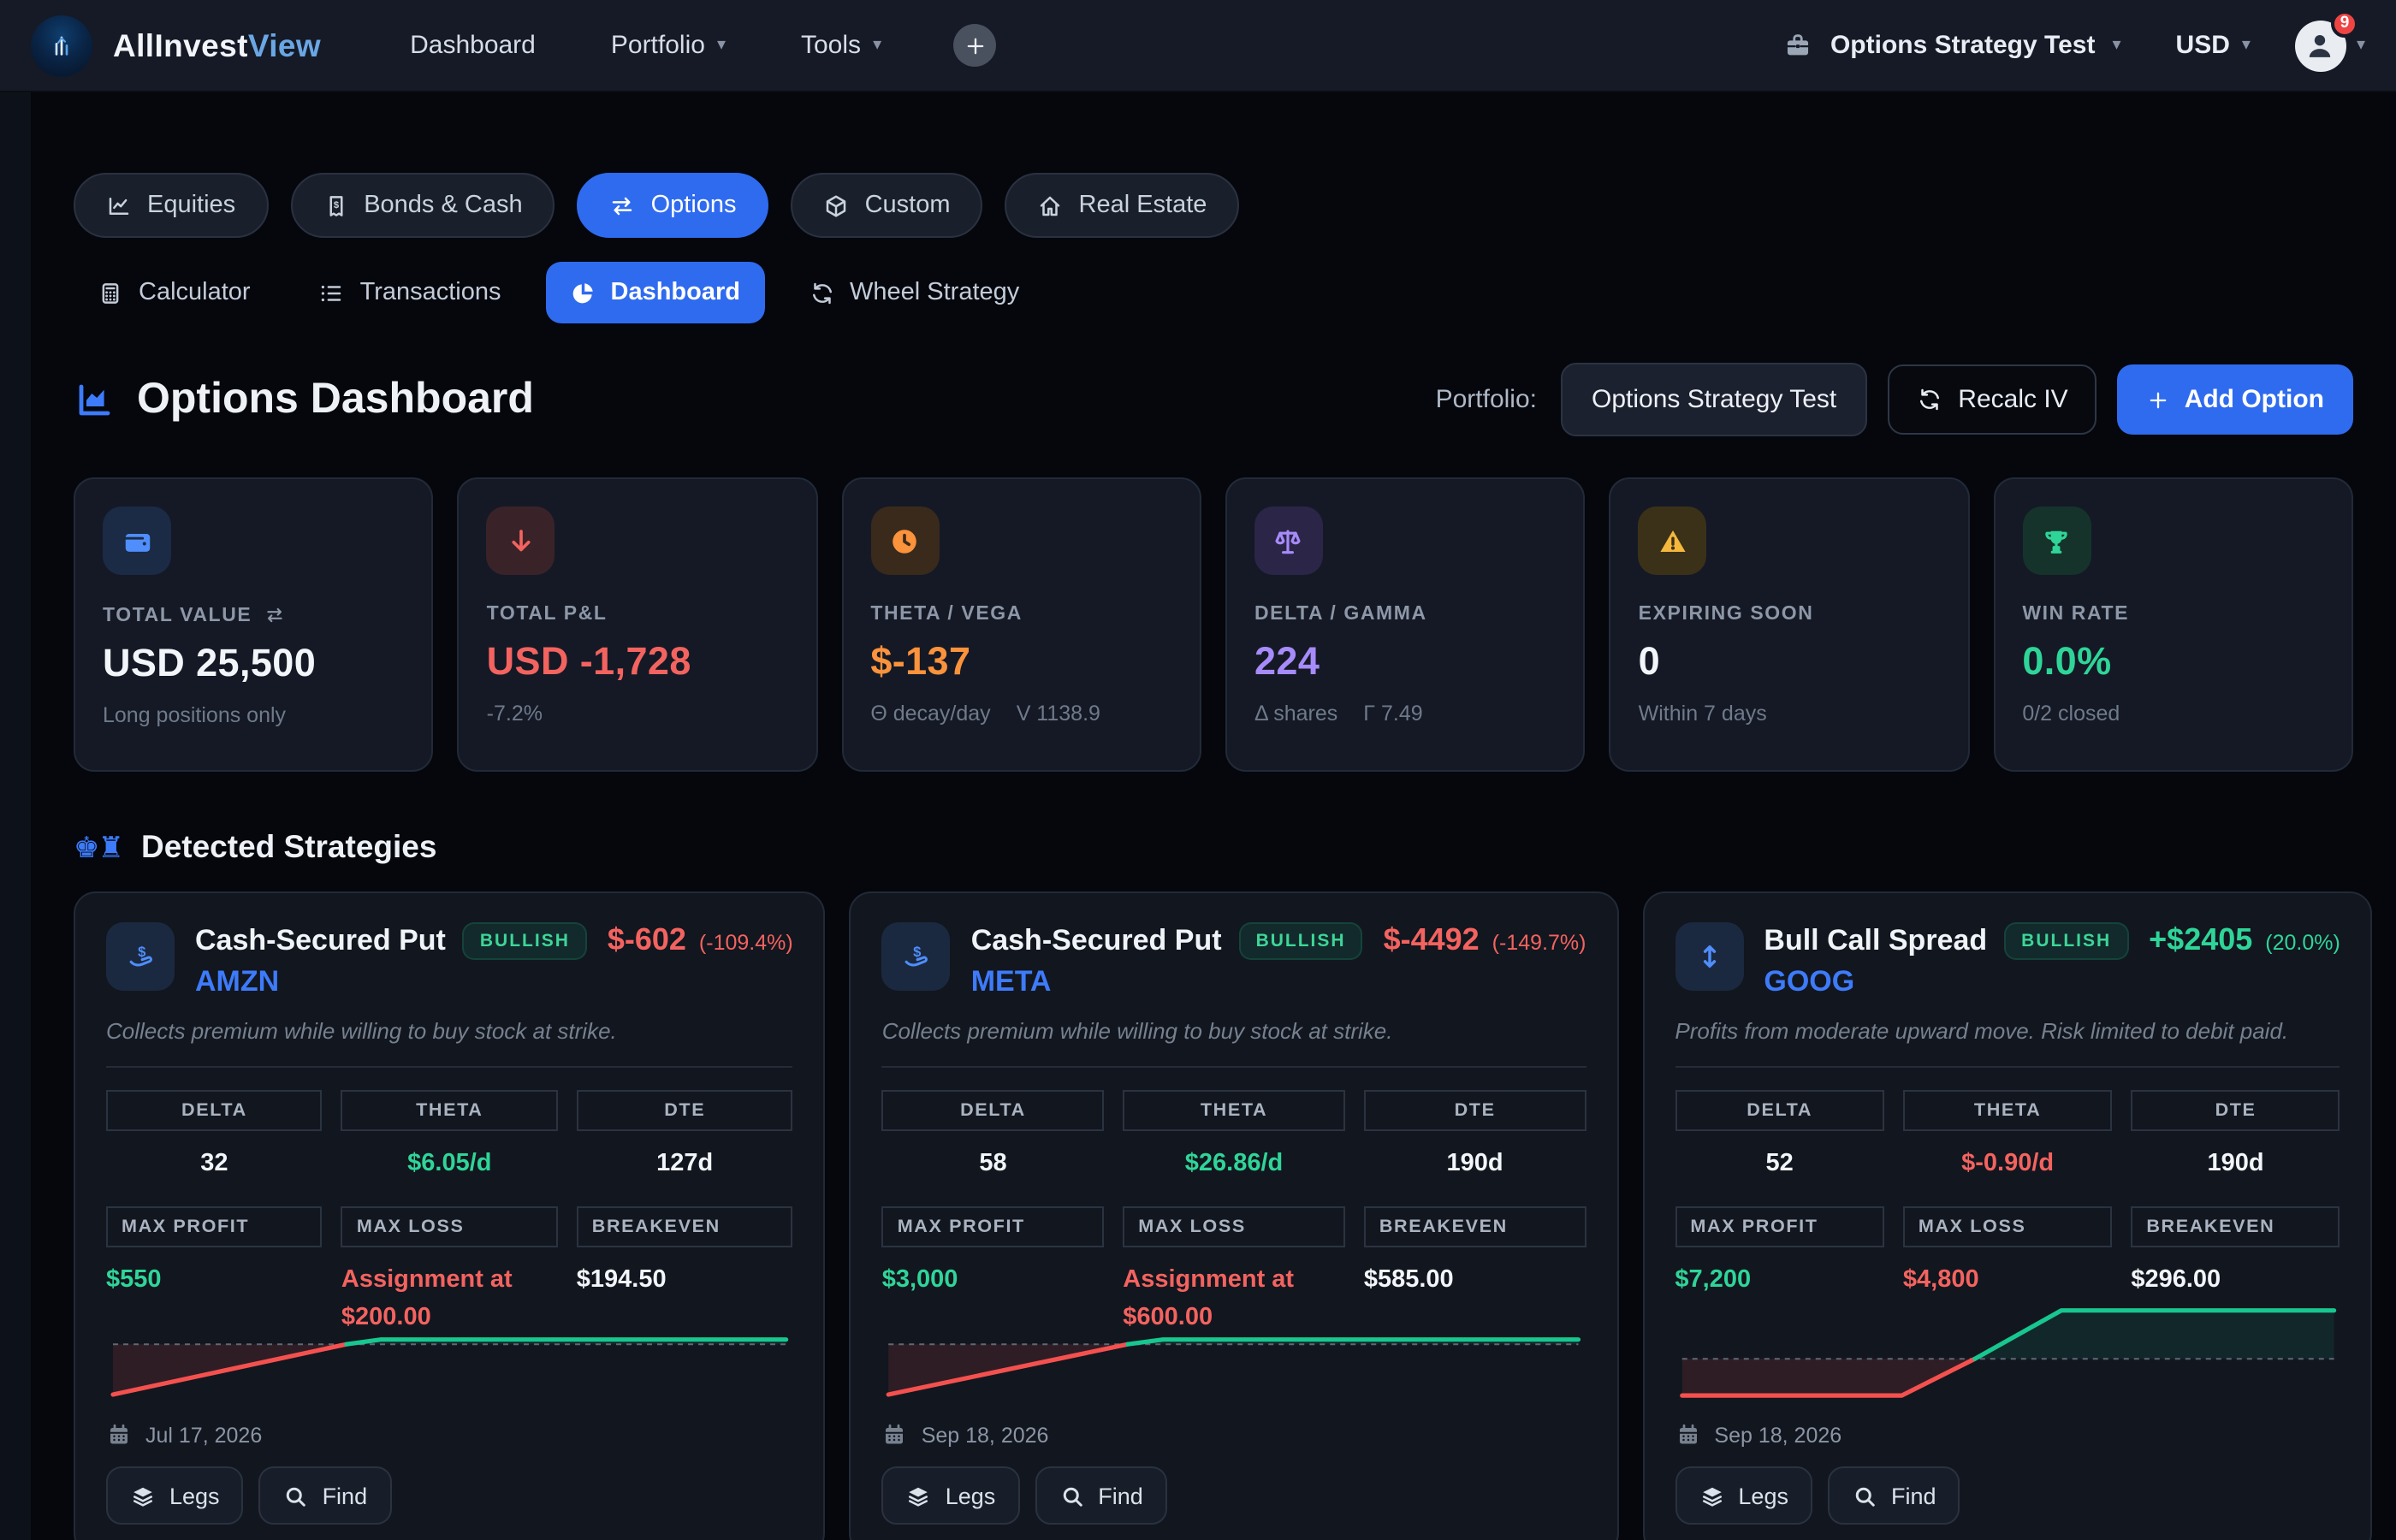 This screenshot has height=1540, width=2396. Describe the element at coordinates (2344, 23) in the screenshot. I see `notification-badge: 9` at that location.